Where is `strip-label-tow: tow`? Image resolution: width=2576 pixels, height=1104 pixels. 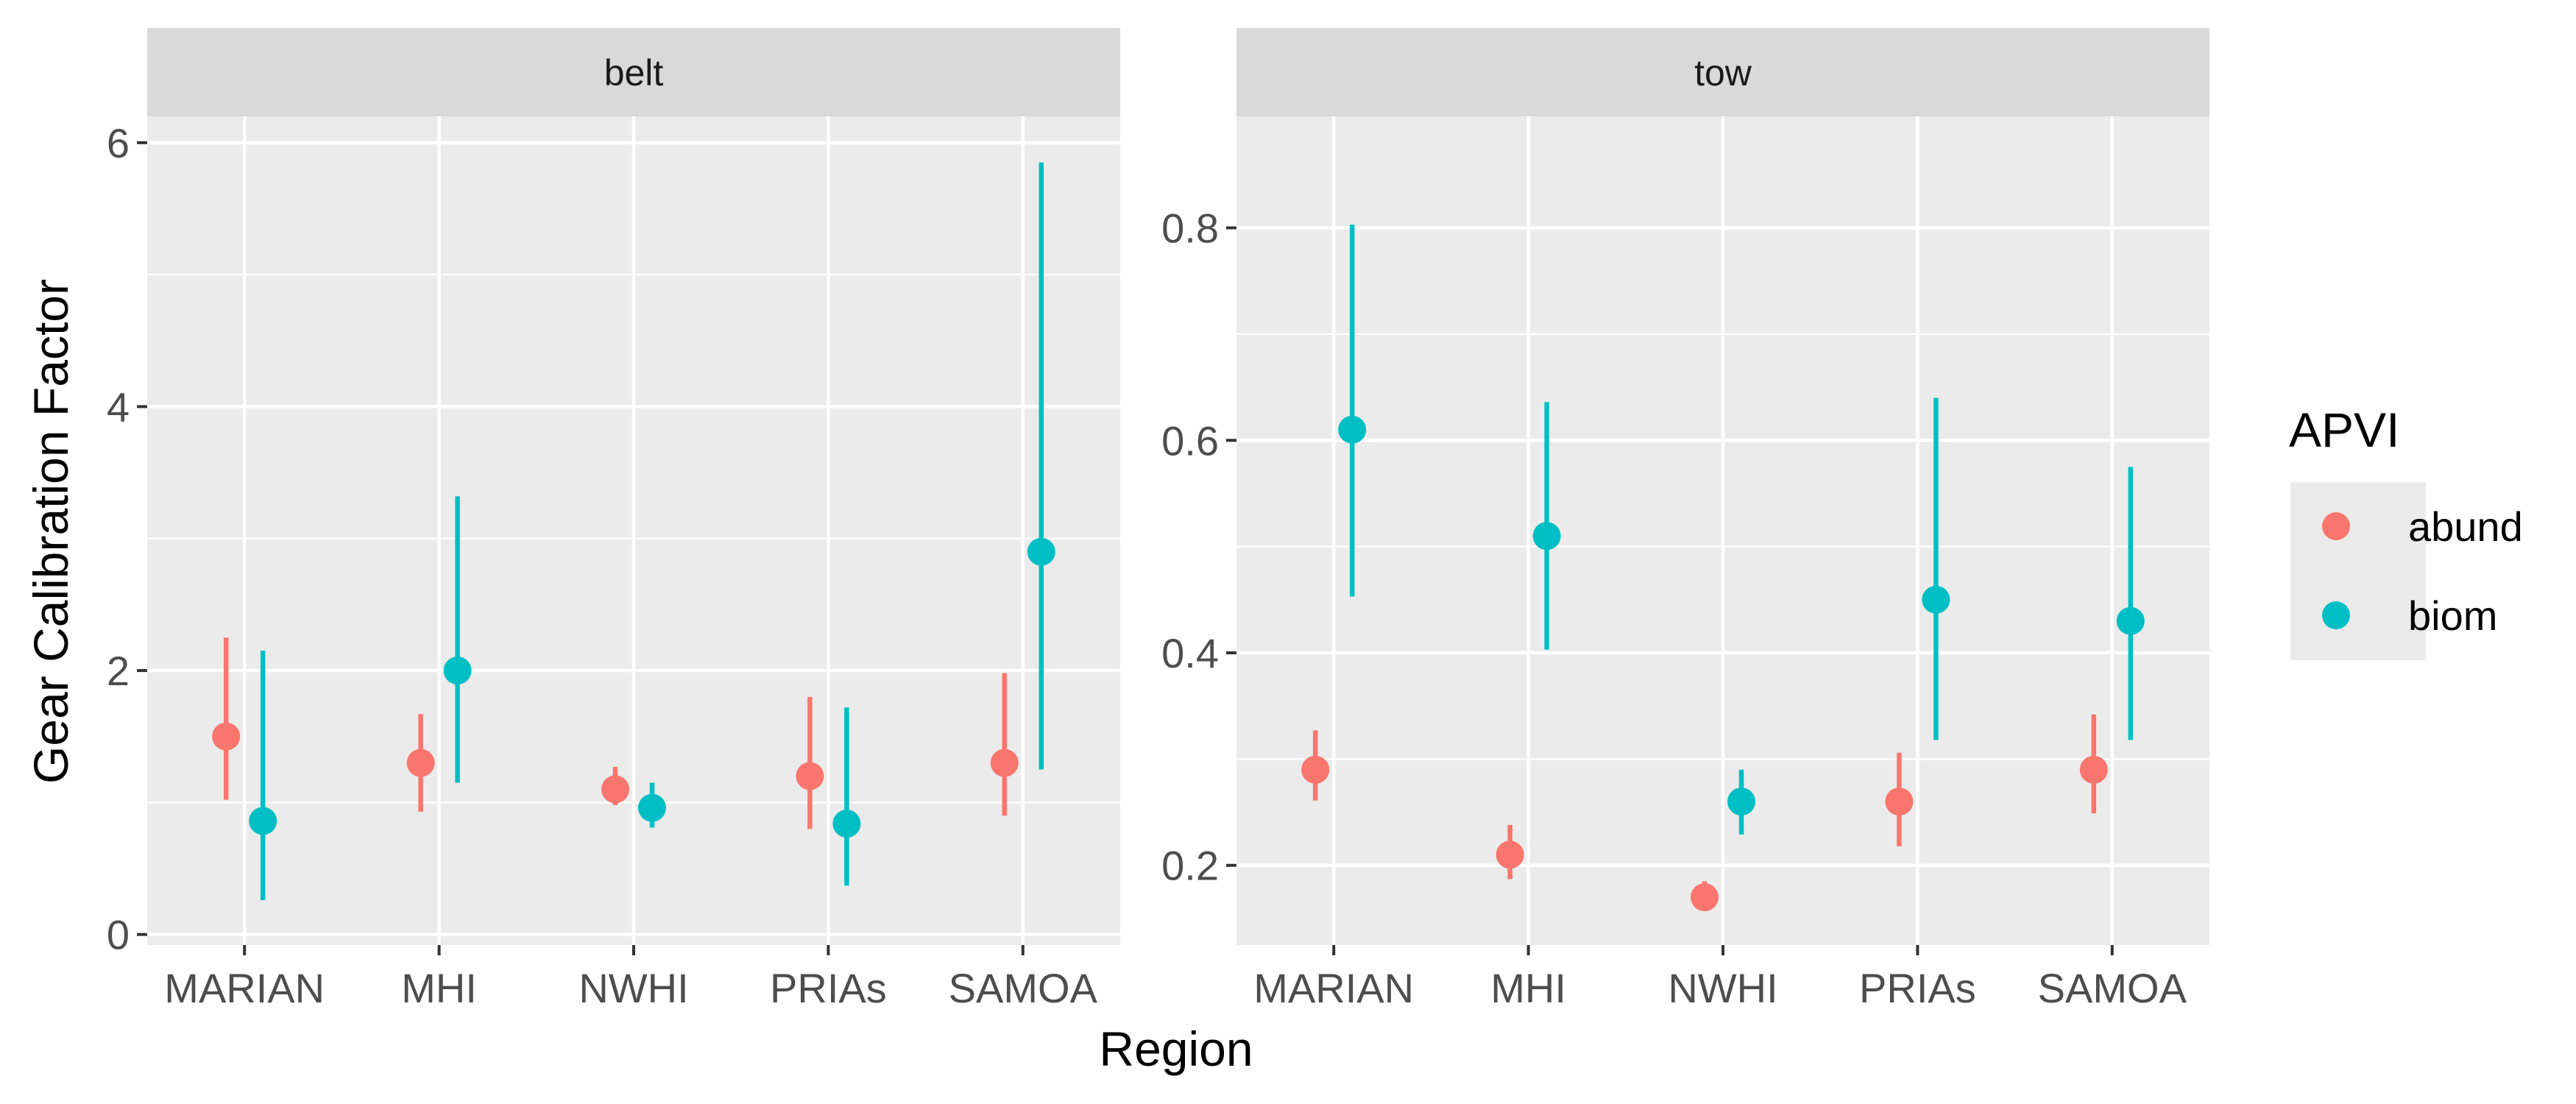
strip-label-tow: tow is located at coordinates (1723, 72).